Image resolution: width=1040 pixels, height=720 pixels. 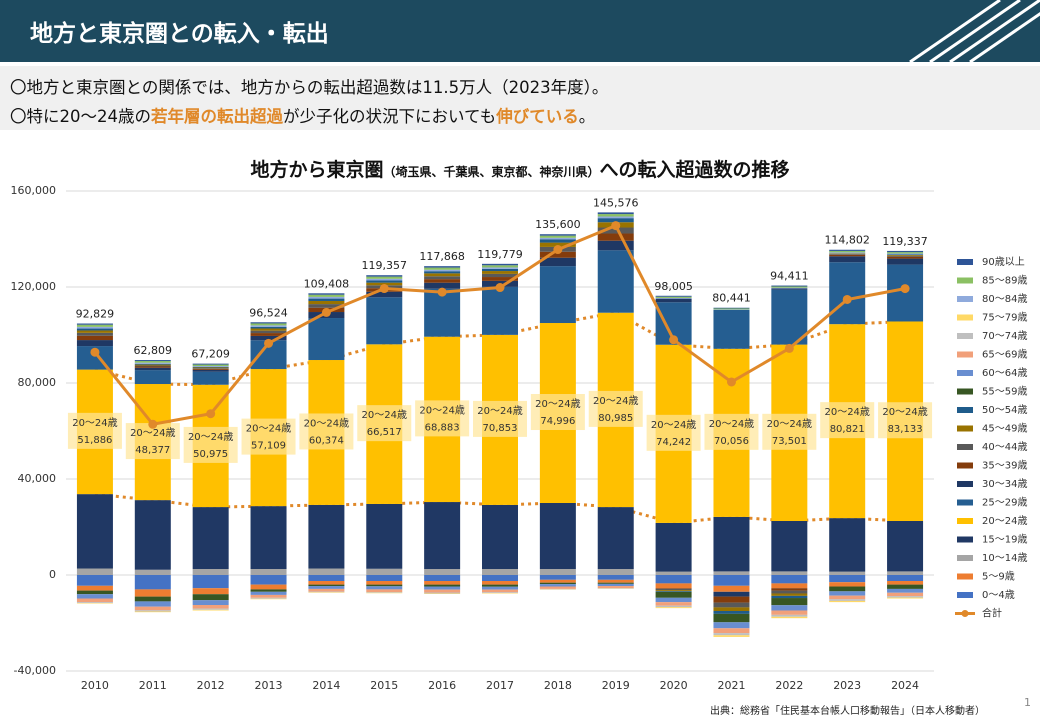 What do you see at coordinates (1003, 262) in the screenshot?
I see `legend-label: 90歳以上` at bounding box center [1003, 262].